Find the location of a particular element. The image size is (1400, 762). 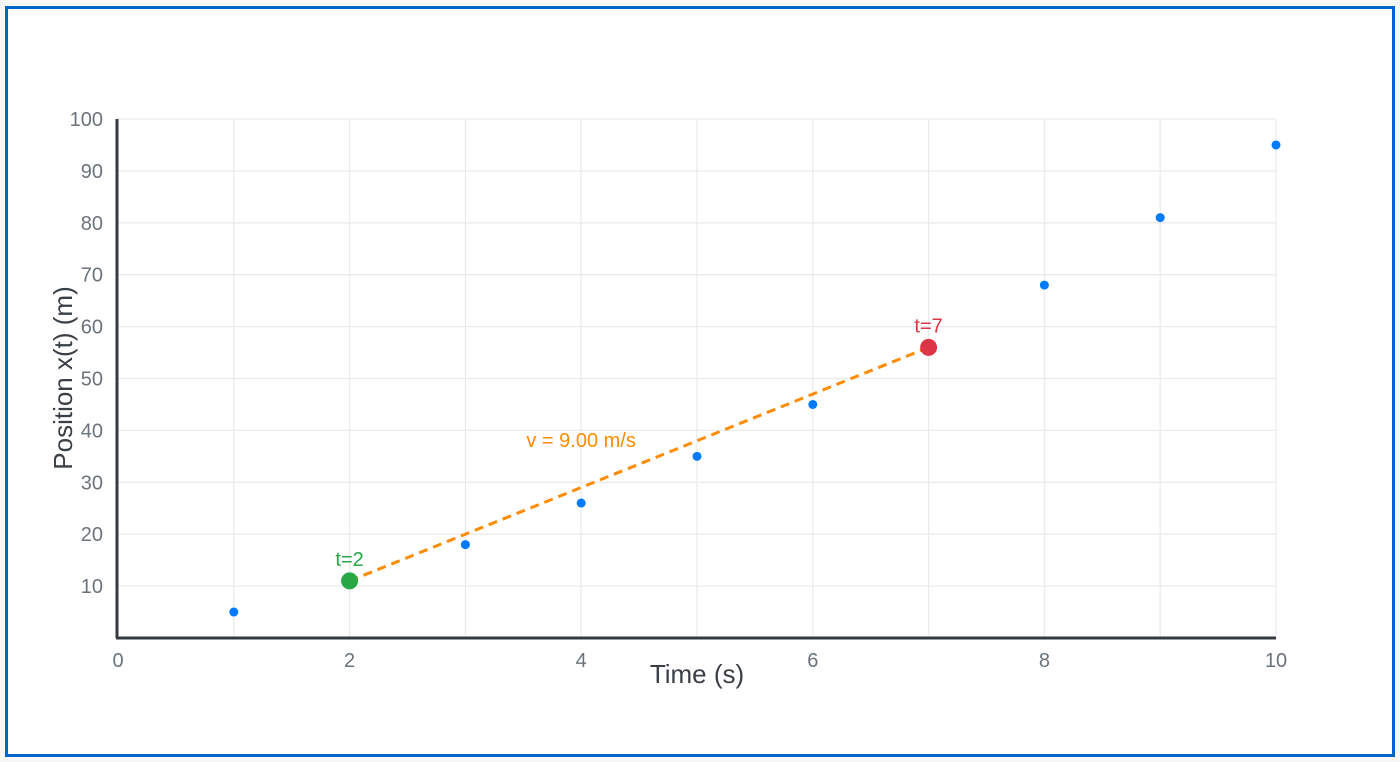

y-tick-label: 80 is located at coordinates (92, 224).